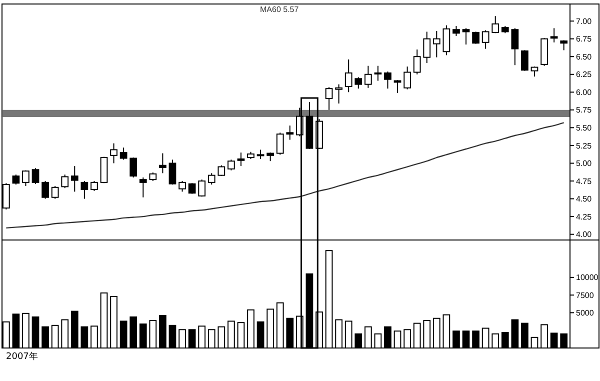 This screenshot has height=381, width=600. What do you see at coordinates (584, 235) in the screenshot?
I see `y-tick-label: 4.00` at bounding box center [584, 235].